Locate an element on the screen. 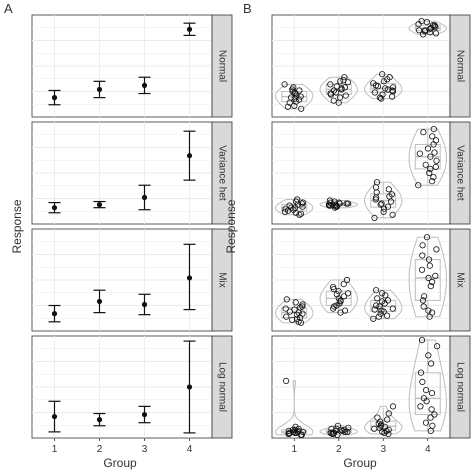 This screenshot has height=471, width=474. facet-strip-label: Mix is located at coordinates (221, 280).